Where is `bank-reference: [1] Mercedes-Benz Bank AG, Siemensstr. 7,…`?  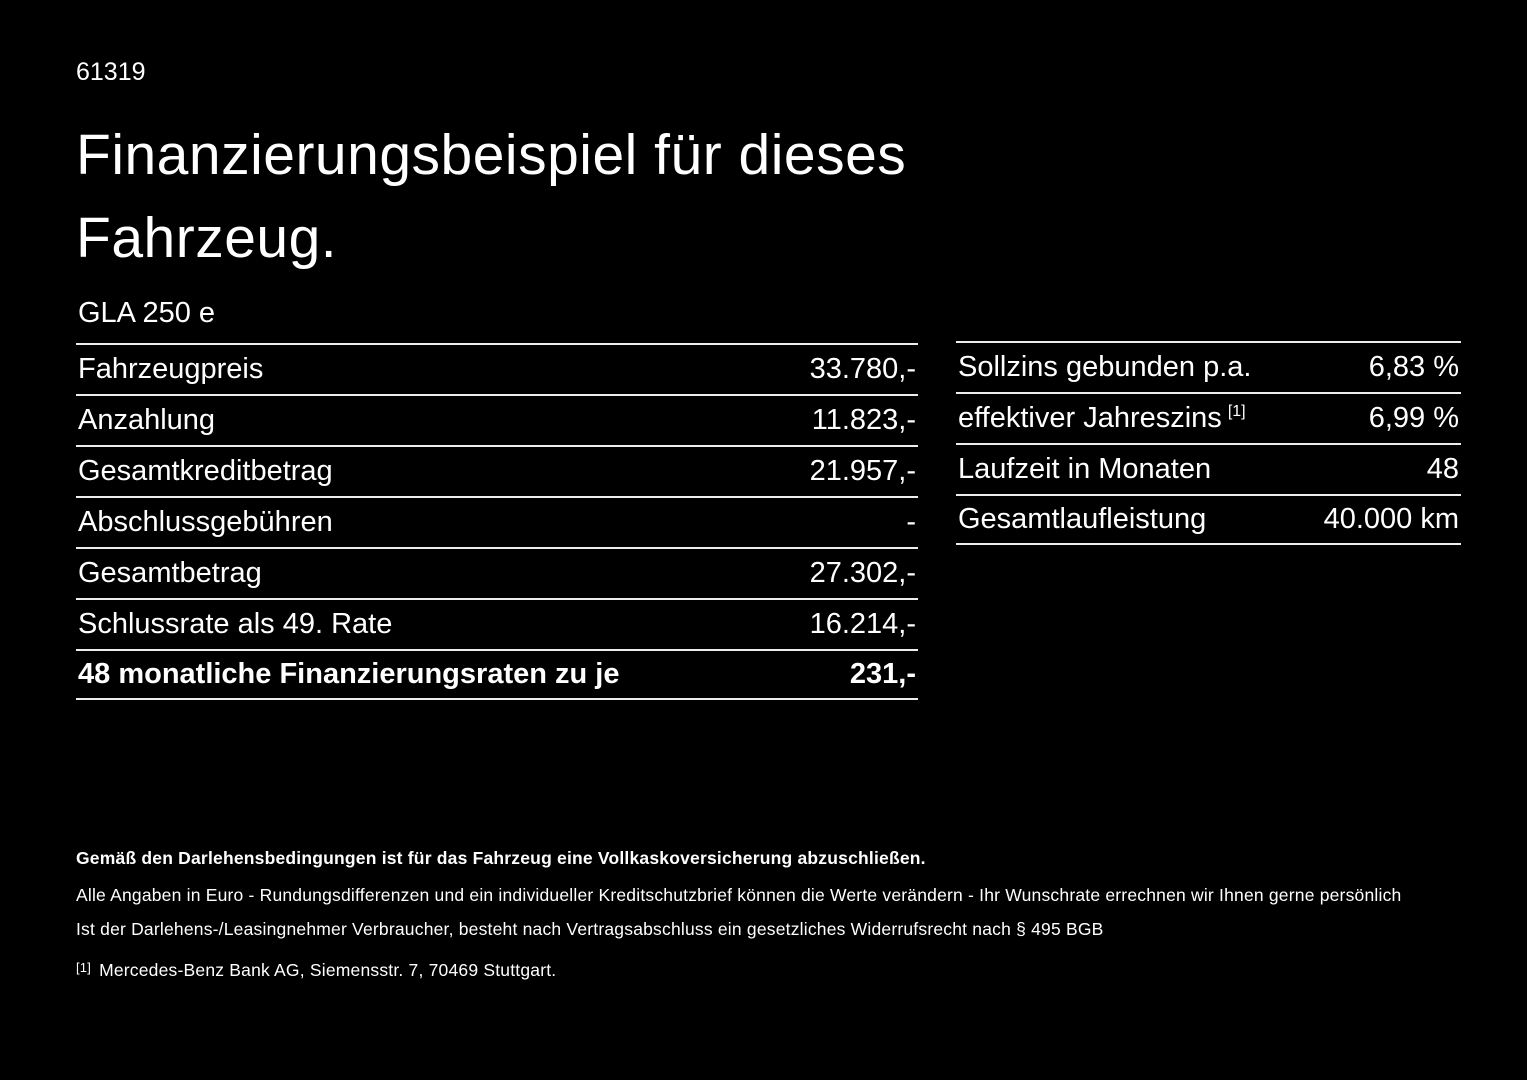
bank-reference: [1] Mercedes-Benz Bank AG, Siemensstr. 7,… is located at coordinates (766, 971).